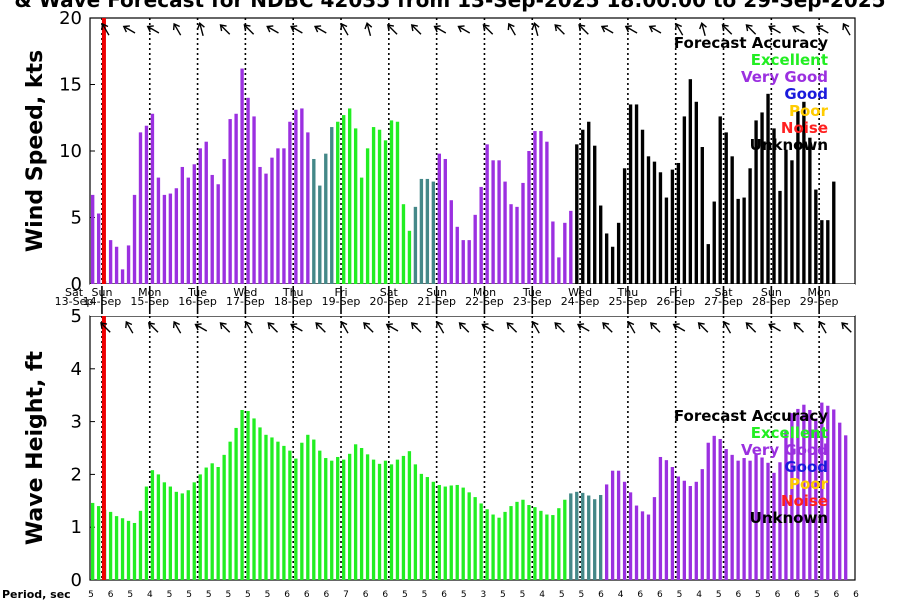 This screenshot has width=900, height=604. I want to click on day-of-week: Sat, so click(74, 292).